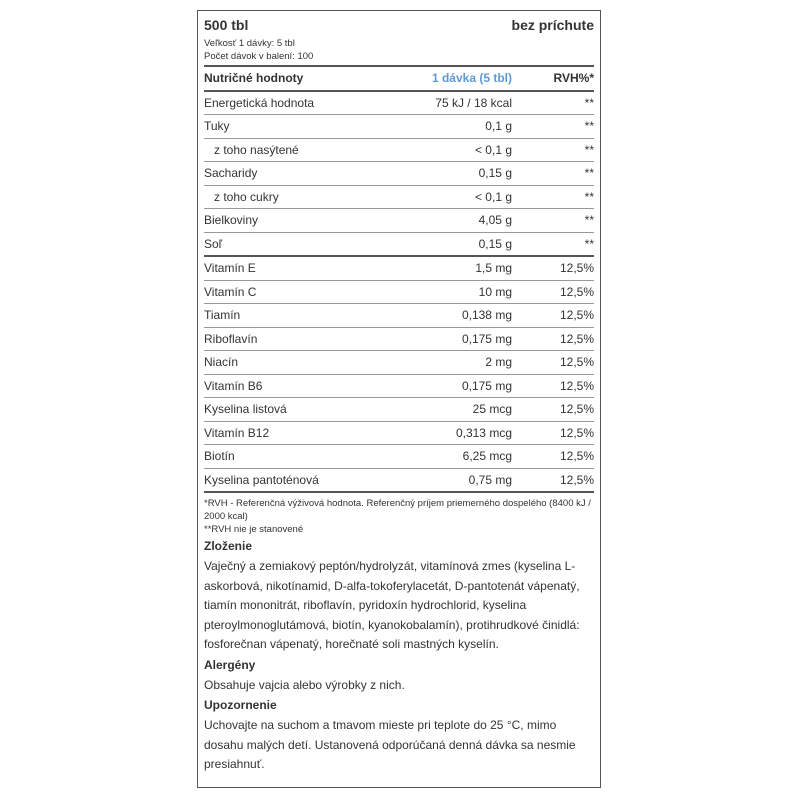 Image resolution: width=800 pixels, height=800 pixels. What do you see at coordinates (213, 243) in the screenshot?
I see `nutrient-name: Soľ` at bounding box center [213, 243].